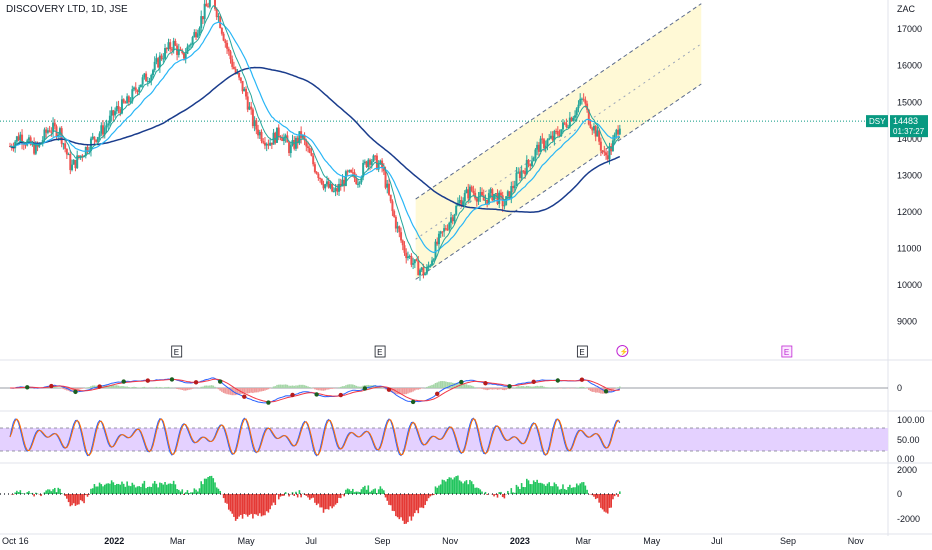 The width and height of the screenshot is (932, 550). Describe the element at coordinates (67, 9) in the screenshot. I see `chart-title: DISCOVERY LTD, 1D, JSE` at that location.